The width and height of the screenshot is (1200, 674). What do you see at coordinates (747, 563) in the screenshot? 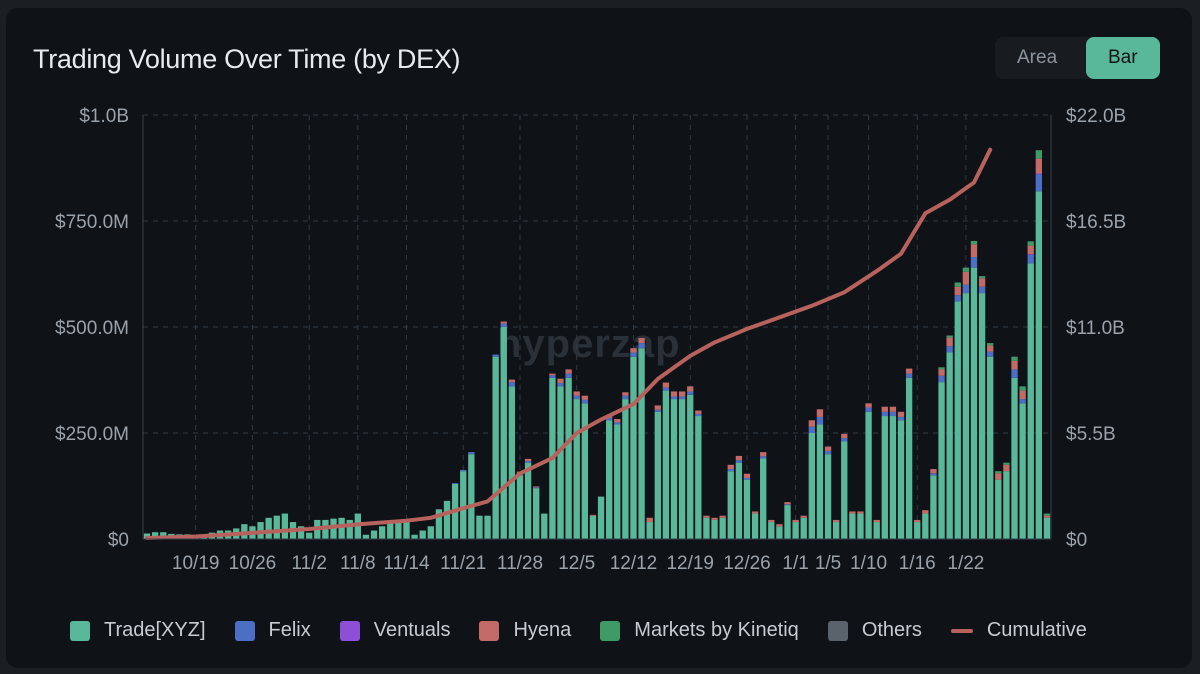
I see `x-tick-label: 12/26` at bounding box center [747, 563].